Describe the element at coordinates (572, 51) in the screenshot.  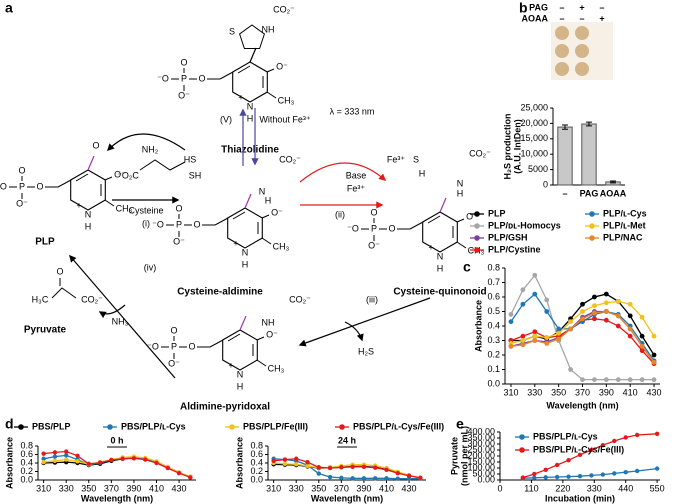
I see `dot-blot` at that location.